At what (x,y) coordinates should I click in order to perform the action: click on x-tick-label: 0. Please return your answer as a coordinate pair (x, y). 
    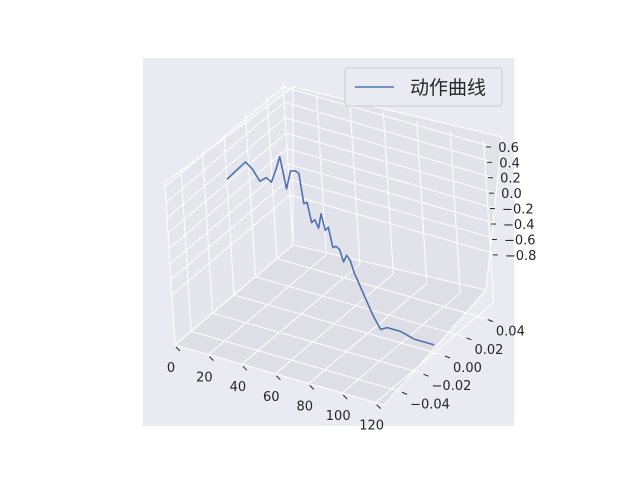
    Looking at the image, I should click on (171, 368).